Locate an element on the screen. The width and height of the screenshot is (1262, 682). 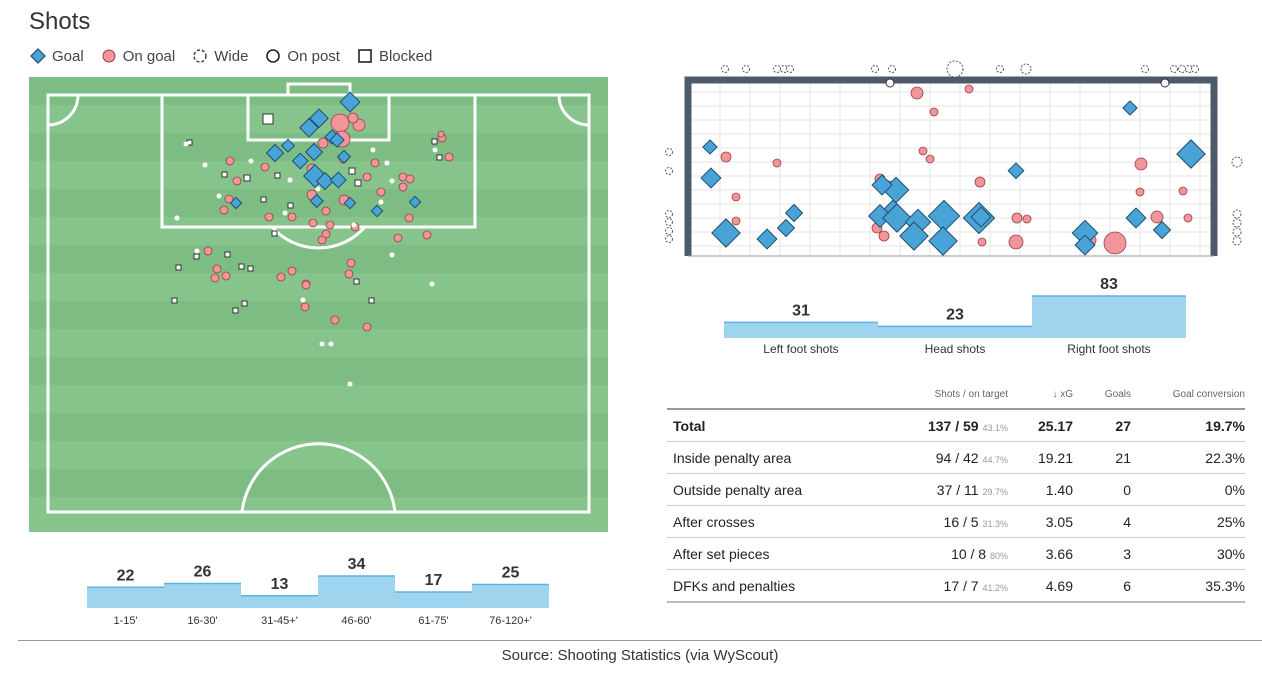
row-xg: 19.21 is located at coordinates (1055, 457).